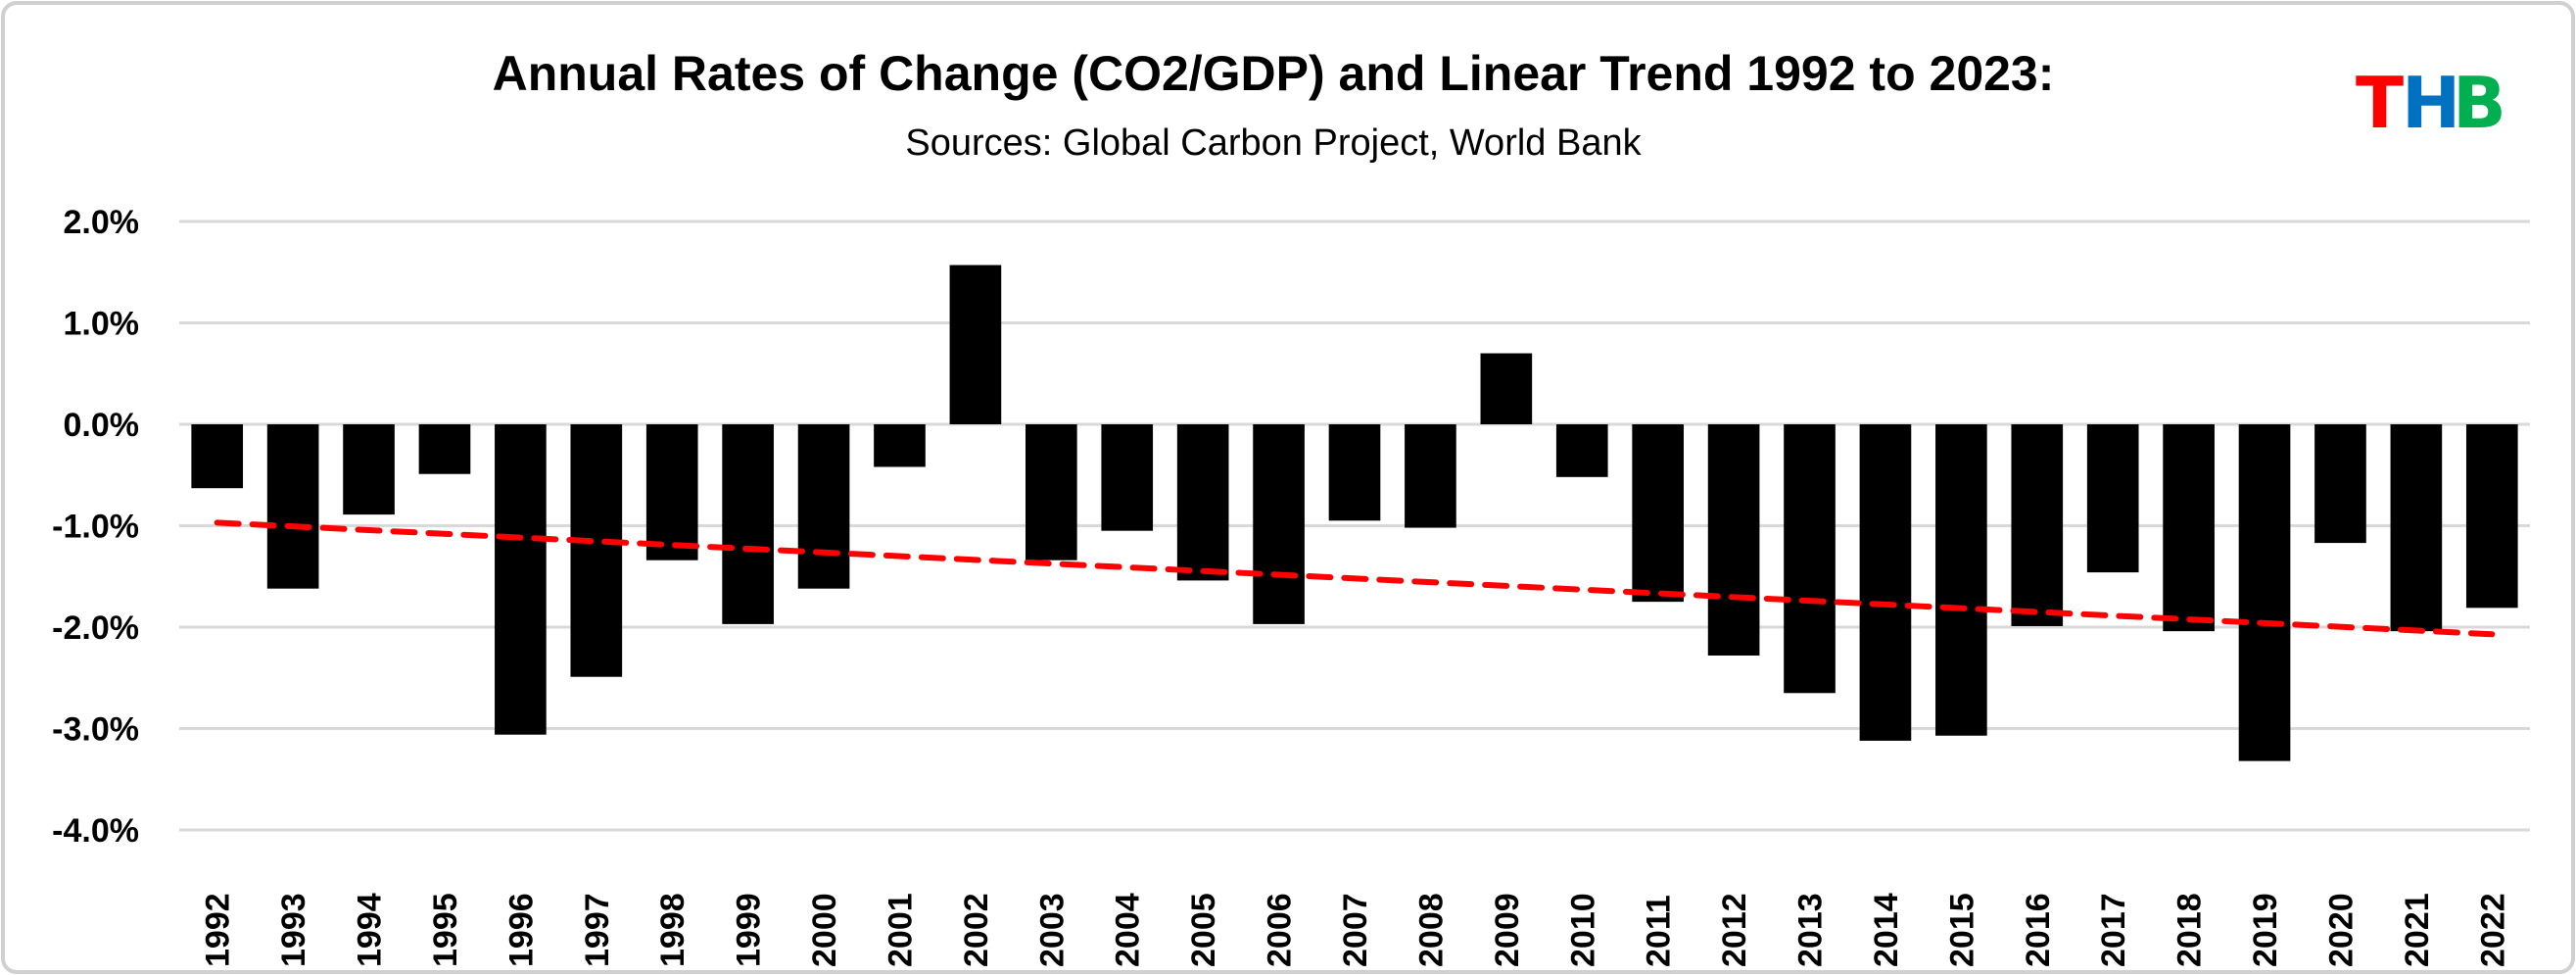 This screenshot has height=975, width=2576. I want to click on y-tick-label: -1.0%, so click(96, 527).